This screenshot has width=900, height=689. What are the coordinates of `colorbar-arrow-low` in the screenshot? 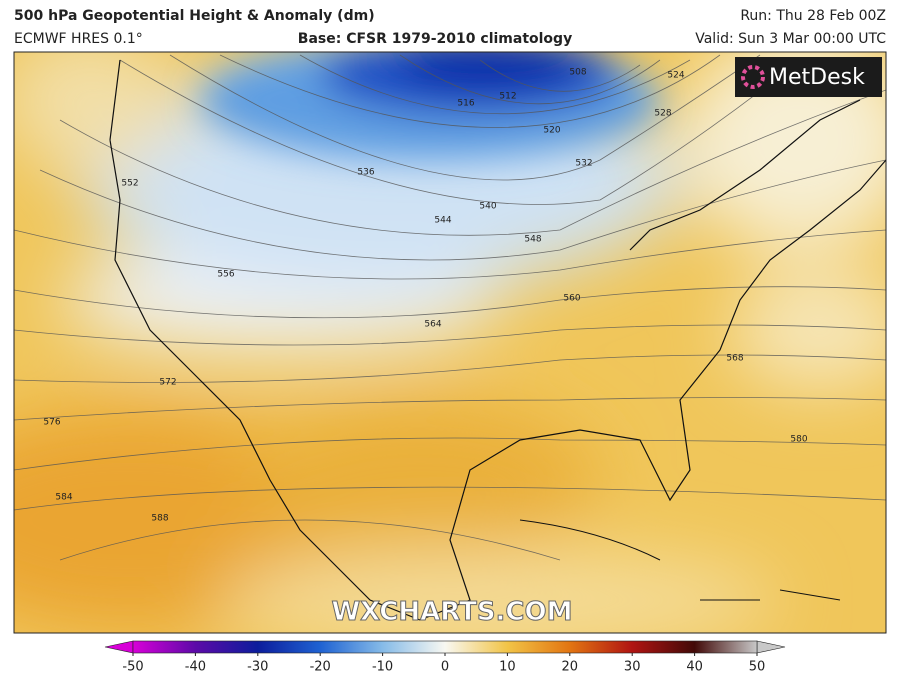 It's located at (119, 647).